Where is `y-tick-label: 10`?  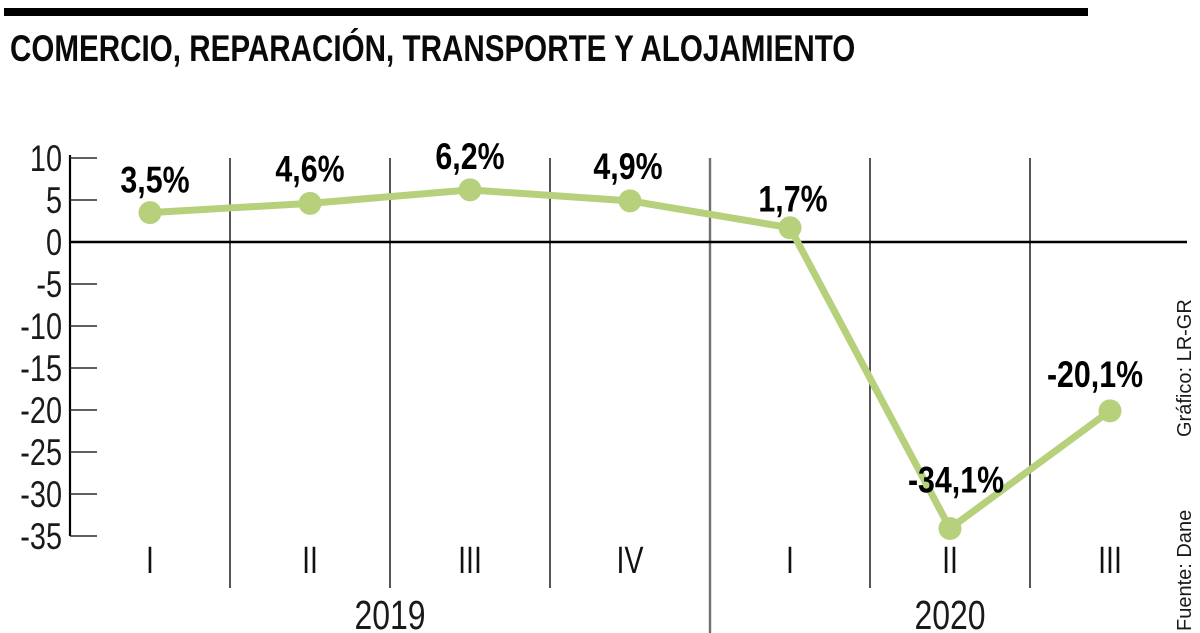
y-tick-label: 10 is located at coordinates (46, 159).